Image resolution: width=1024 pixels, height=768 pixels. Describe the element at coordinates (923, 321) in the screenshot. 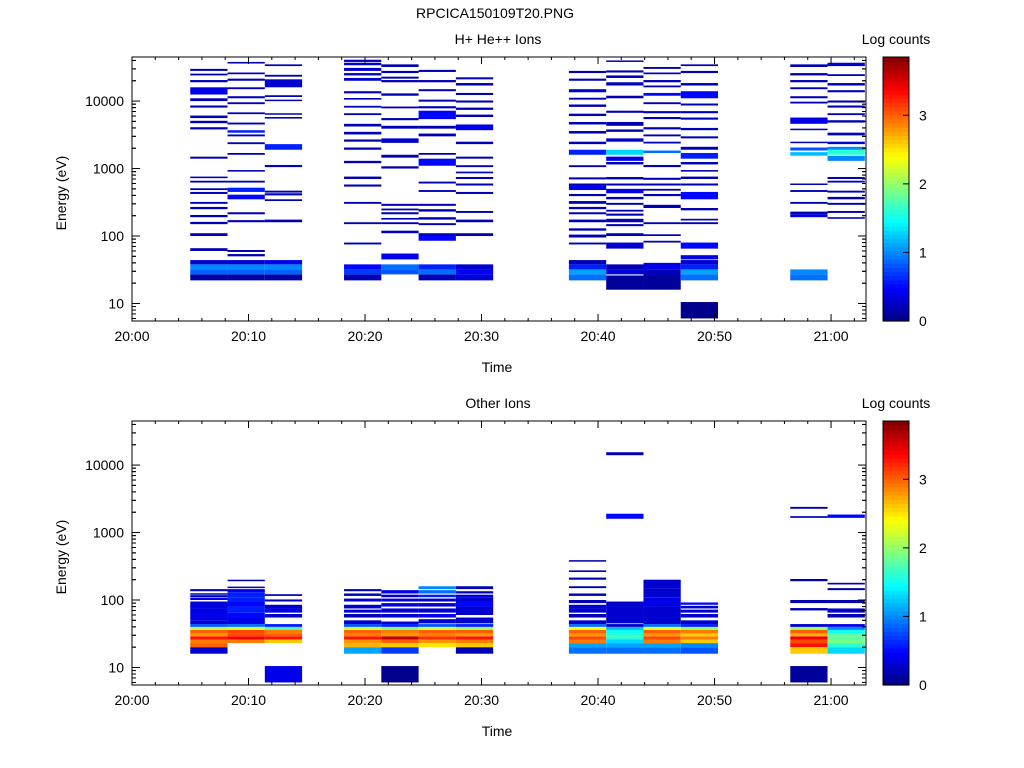

I see `colorbar-tick-label: 0` at that location.